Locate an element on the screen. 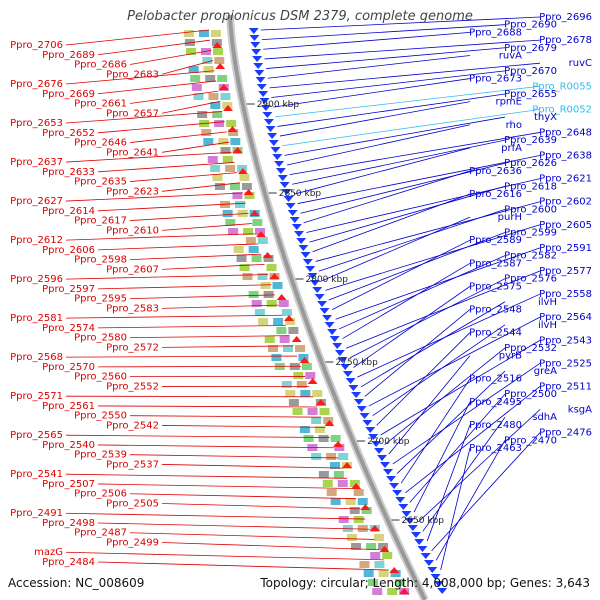  gene-label: sdhA is located at coordinates (544, 417).